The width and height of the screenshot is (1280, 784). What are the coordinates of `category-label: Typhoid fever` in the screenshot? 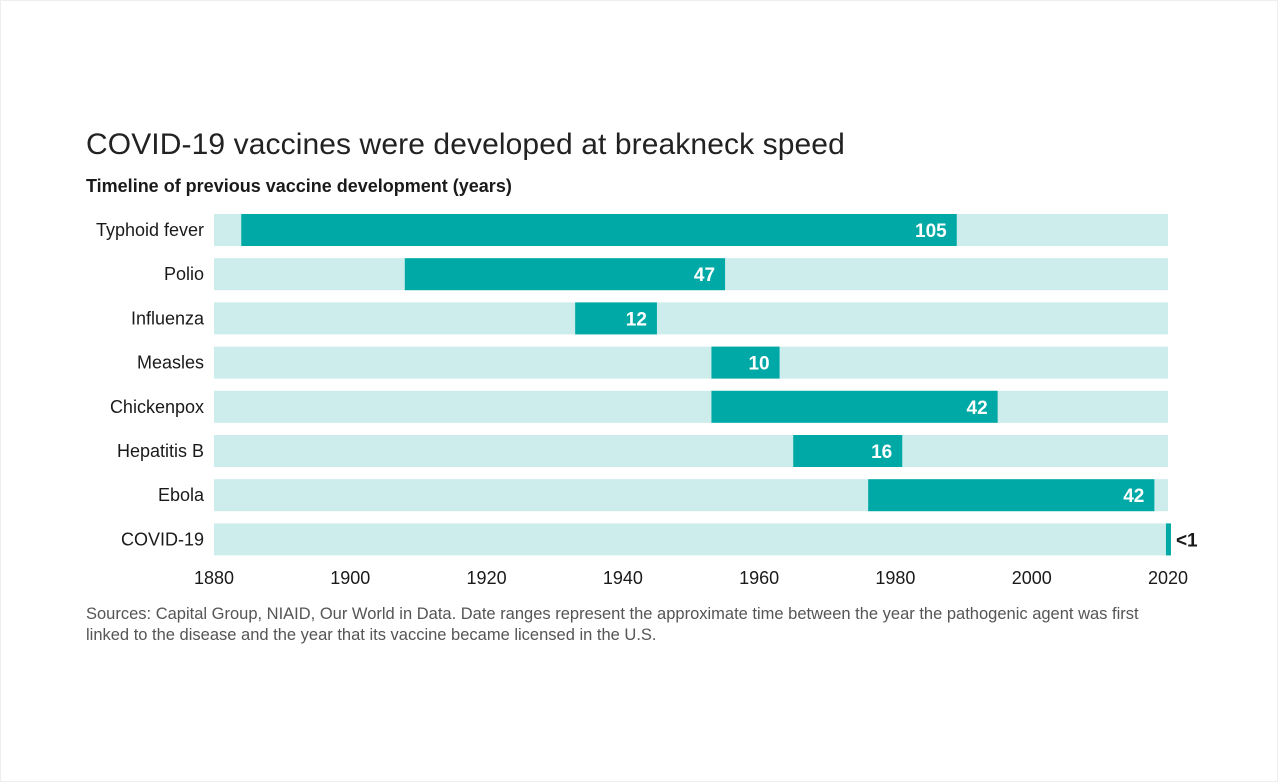 It's located at (150, 230).